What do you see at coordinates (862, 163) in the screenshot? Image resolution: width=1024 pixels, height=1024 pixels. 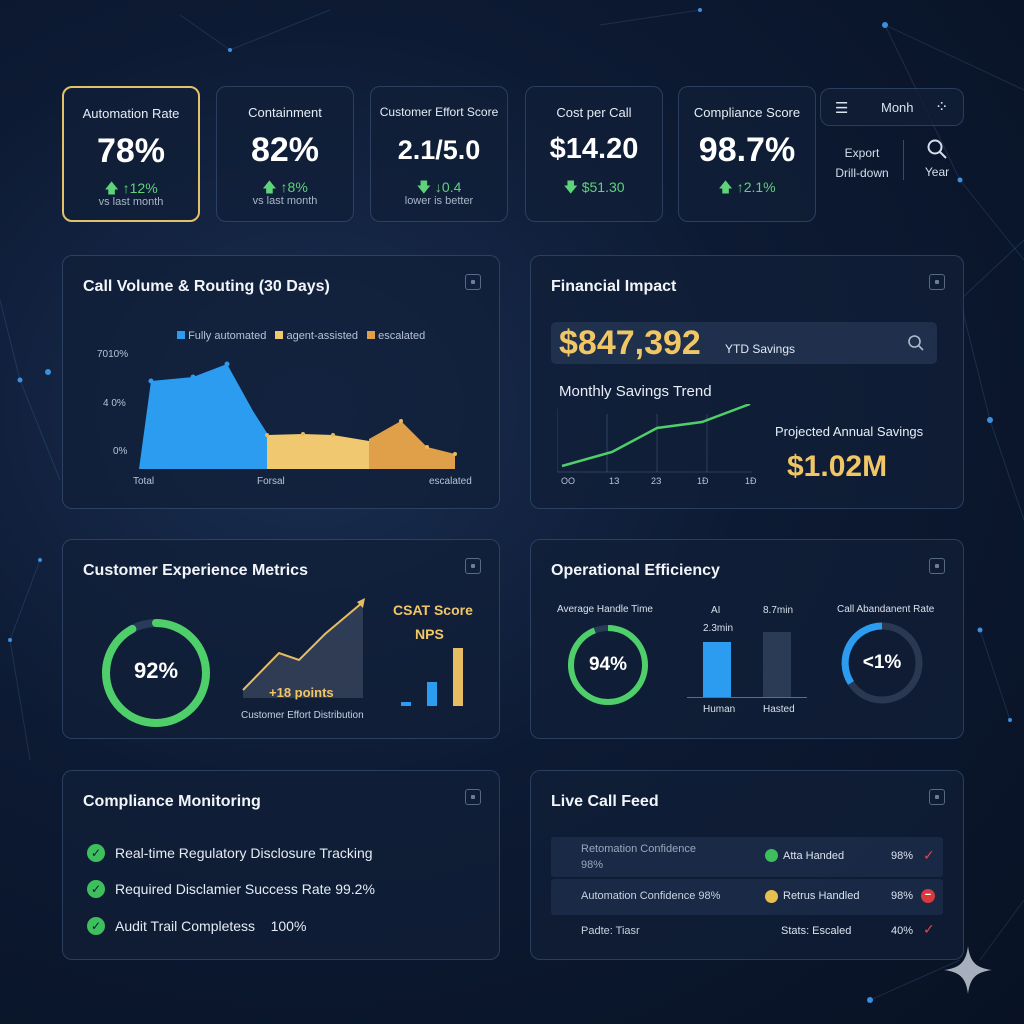 I see `export-drilldown-button: Export Drill-down` at bounding box center [862, 163].